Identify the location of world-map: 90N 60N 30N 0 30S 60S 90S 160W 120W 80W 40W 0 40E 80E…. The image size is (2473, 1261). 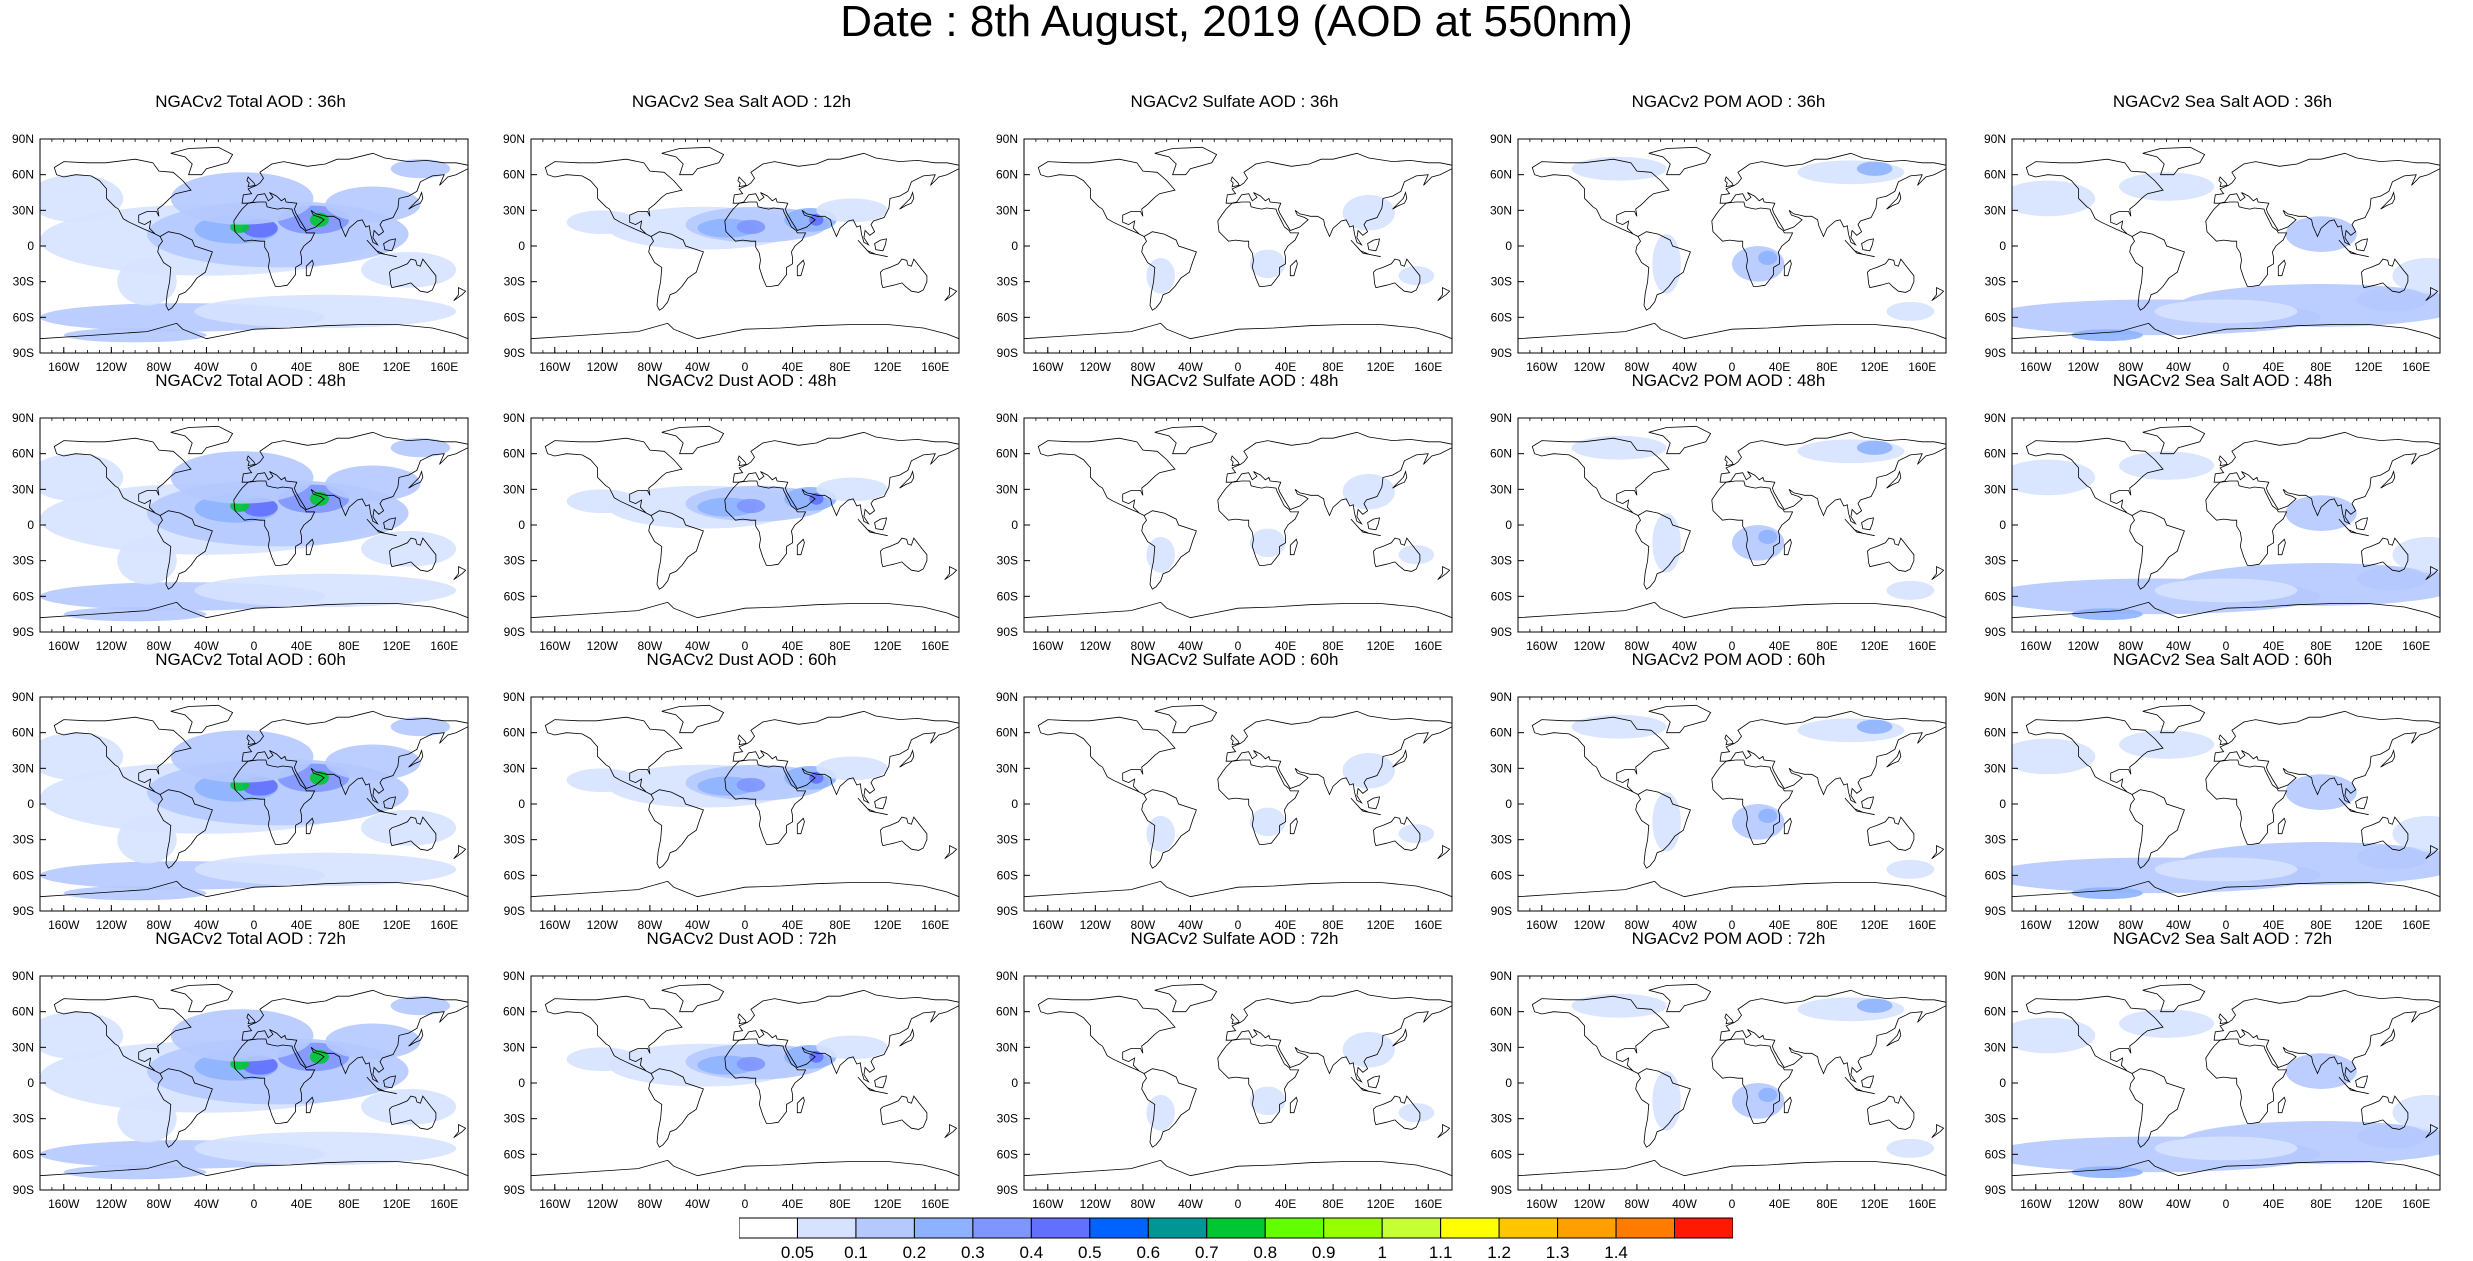
(1224, 532).